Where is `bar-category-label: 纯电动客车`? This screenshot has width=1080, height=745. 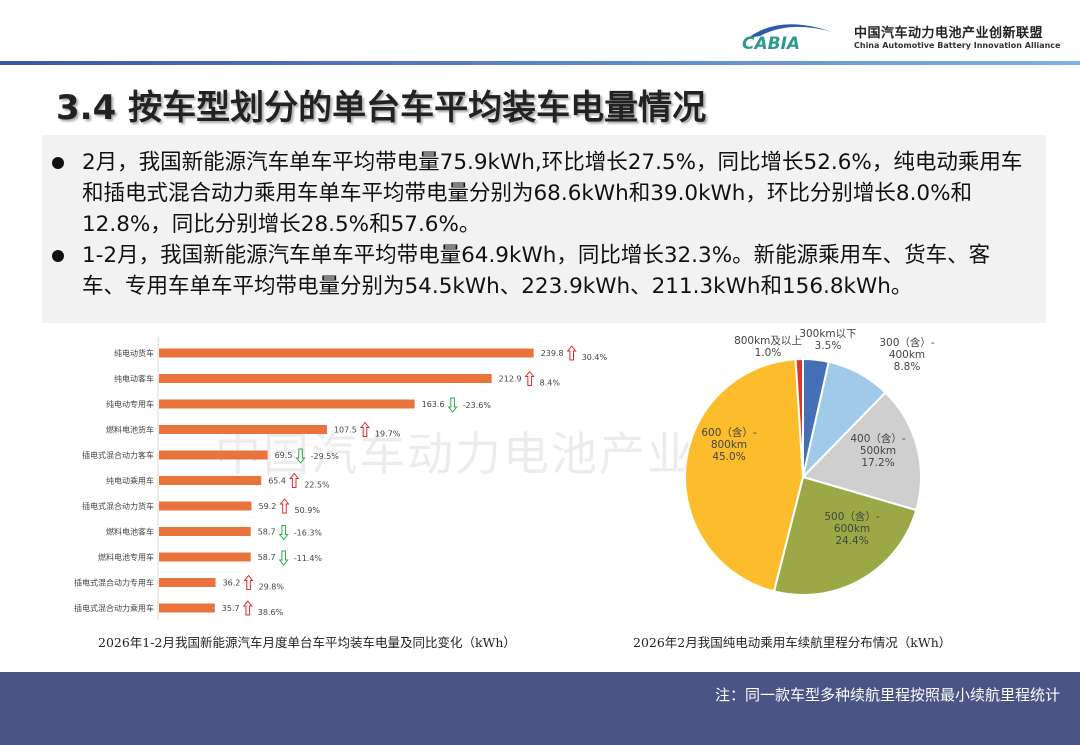
bar-category-label: 纯电动客车 is located at coordinates (134, 379).